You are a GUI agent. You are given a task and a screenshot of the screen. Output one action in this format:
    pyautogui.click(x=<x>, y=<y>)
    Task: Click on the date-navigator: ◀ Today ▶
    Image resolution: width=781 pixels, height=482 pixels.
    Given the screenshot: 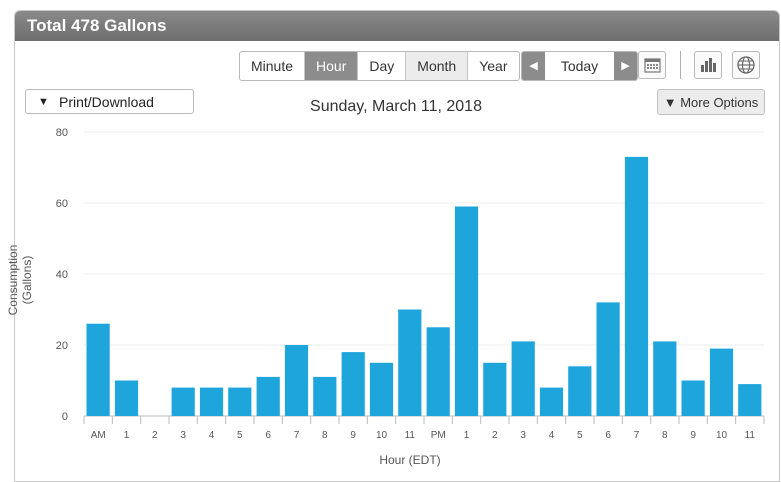 What is the action you would take?
    pyautogui.click(x=579, y=66)
    